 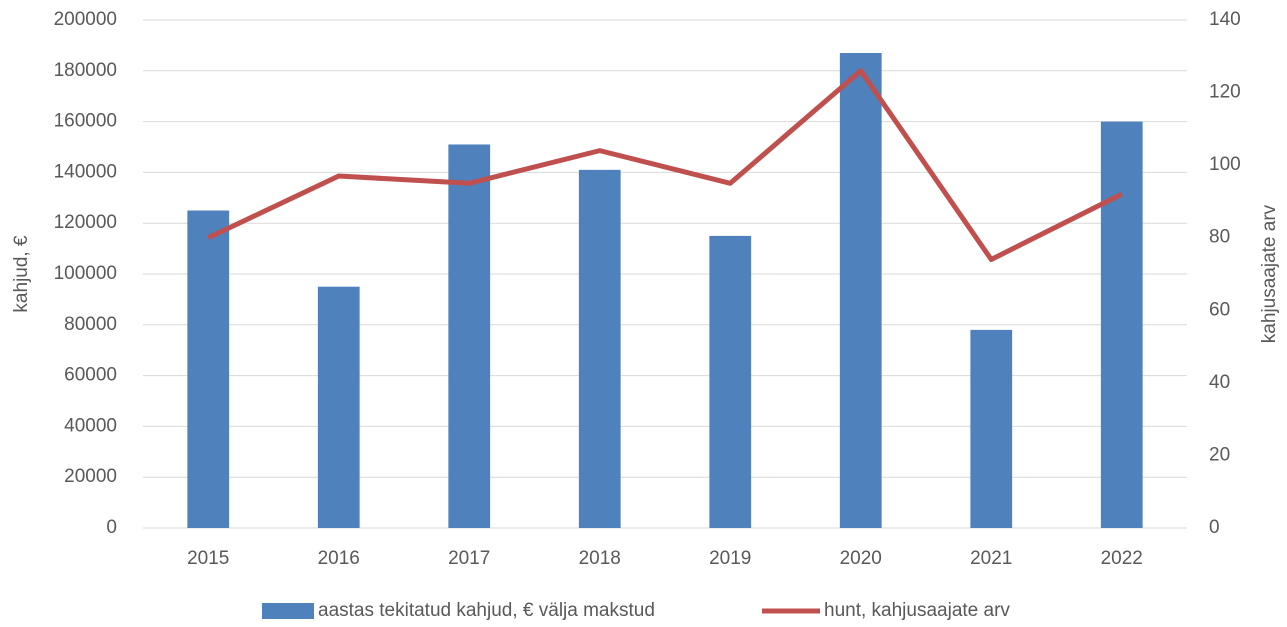 I want to click on x-tick-label: 2020, so click(x=861, y=558).